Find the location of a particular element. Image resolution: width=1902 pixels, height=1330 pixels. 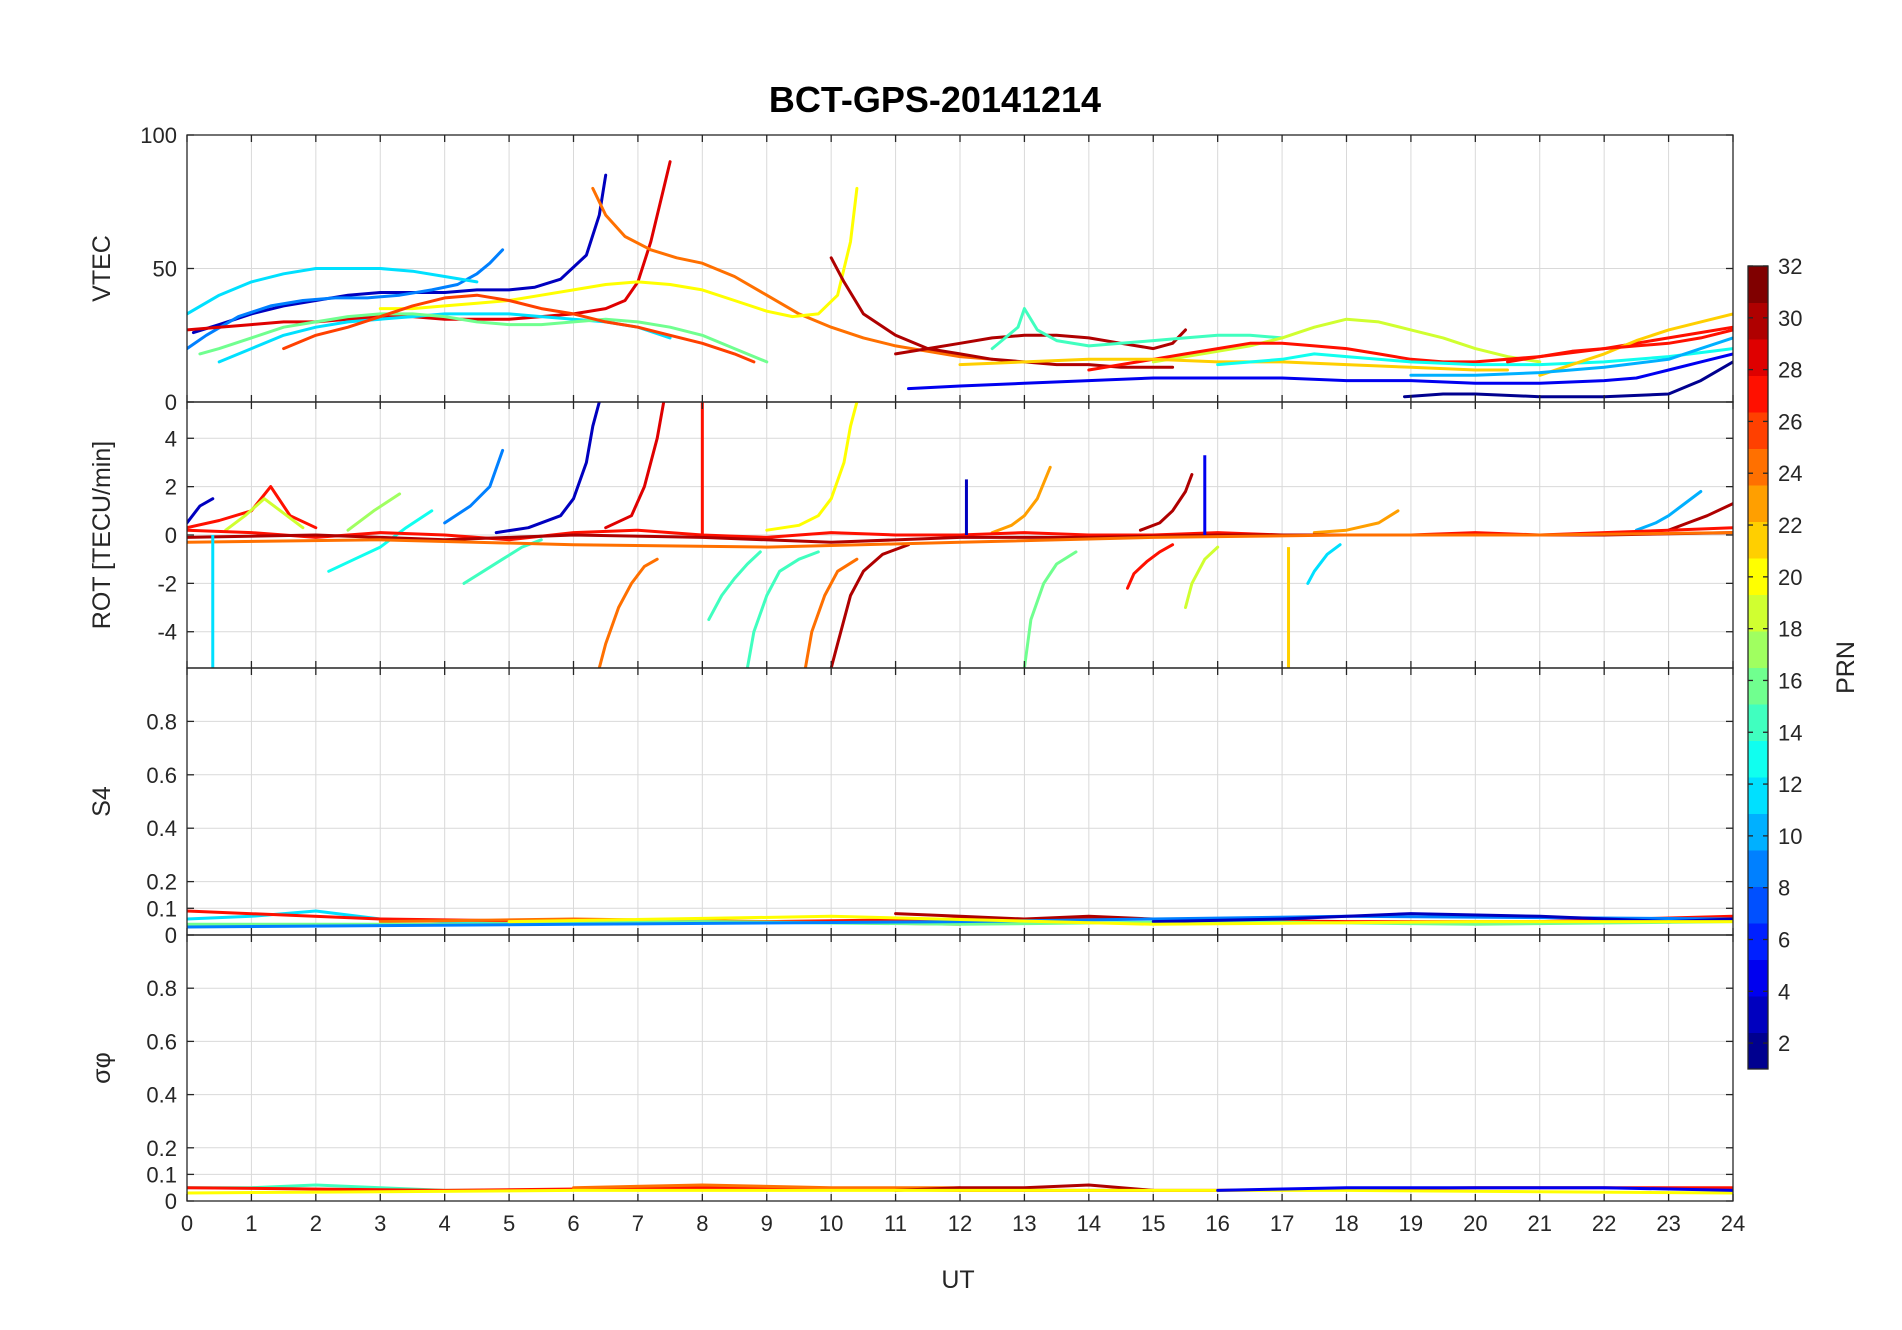

sigma_phi-y-tick-label: 0.2 is located at coordinates (161, 1148).